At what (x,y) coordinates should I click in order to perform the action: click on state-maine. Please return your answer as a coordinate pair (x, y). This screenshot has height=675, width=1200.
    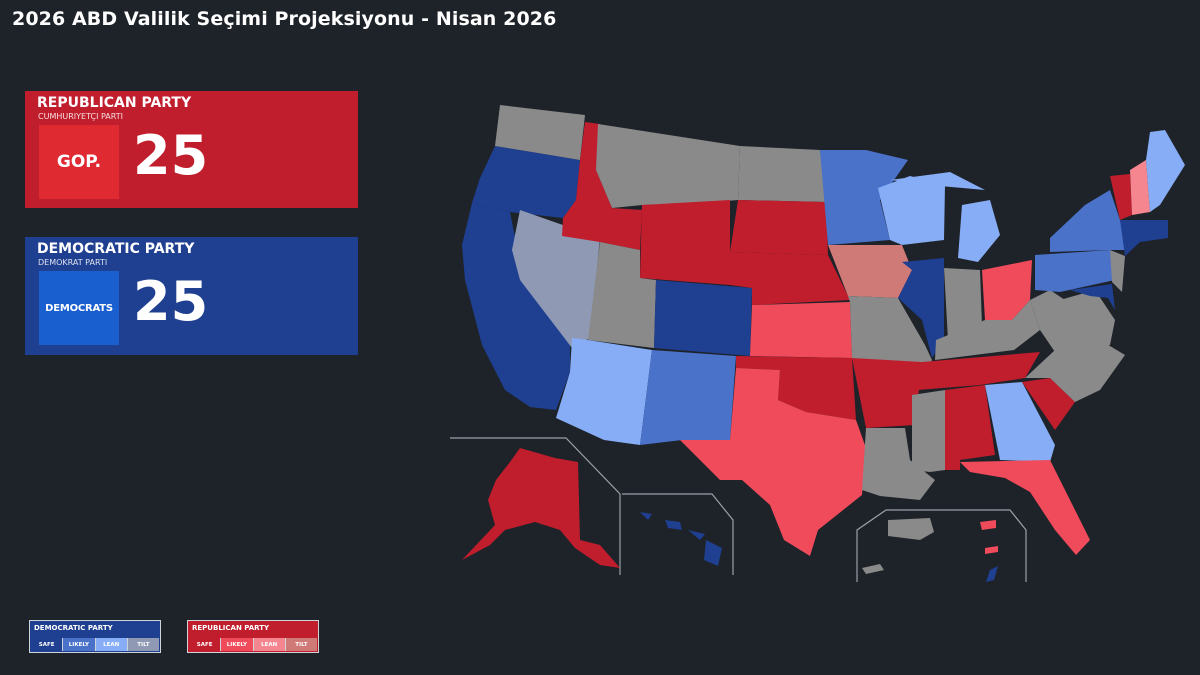
    Looking at the image, I should click on (1165, 171).